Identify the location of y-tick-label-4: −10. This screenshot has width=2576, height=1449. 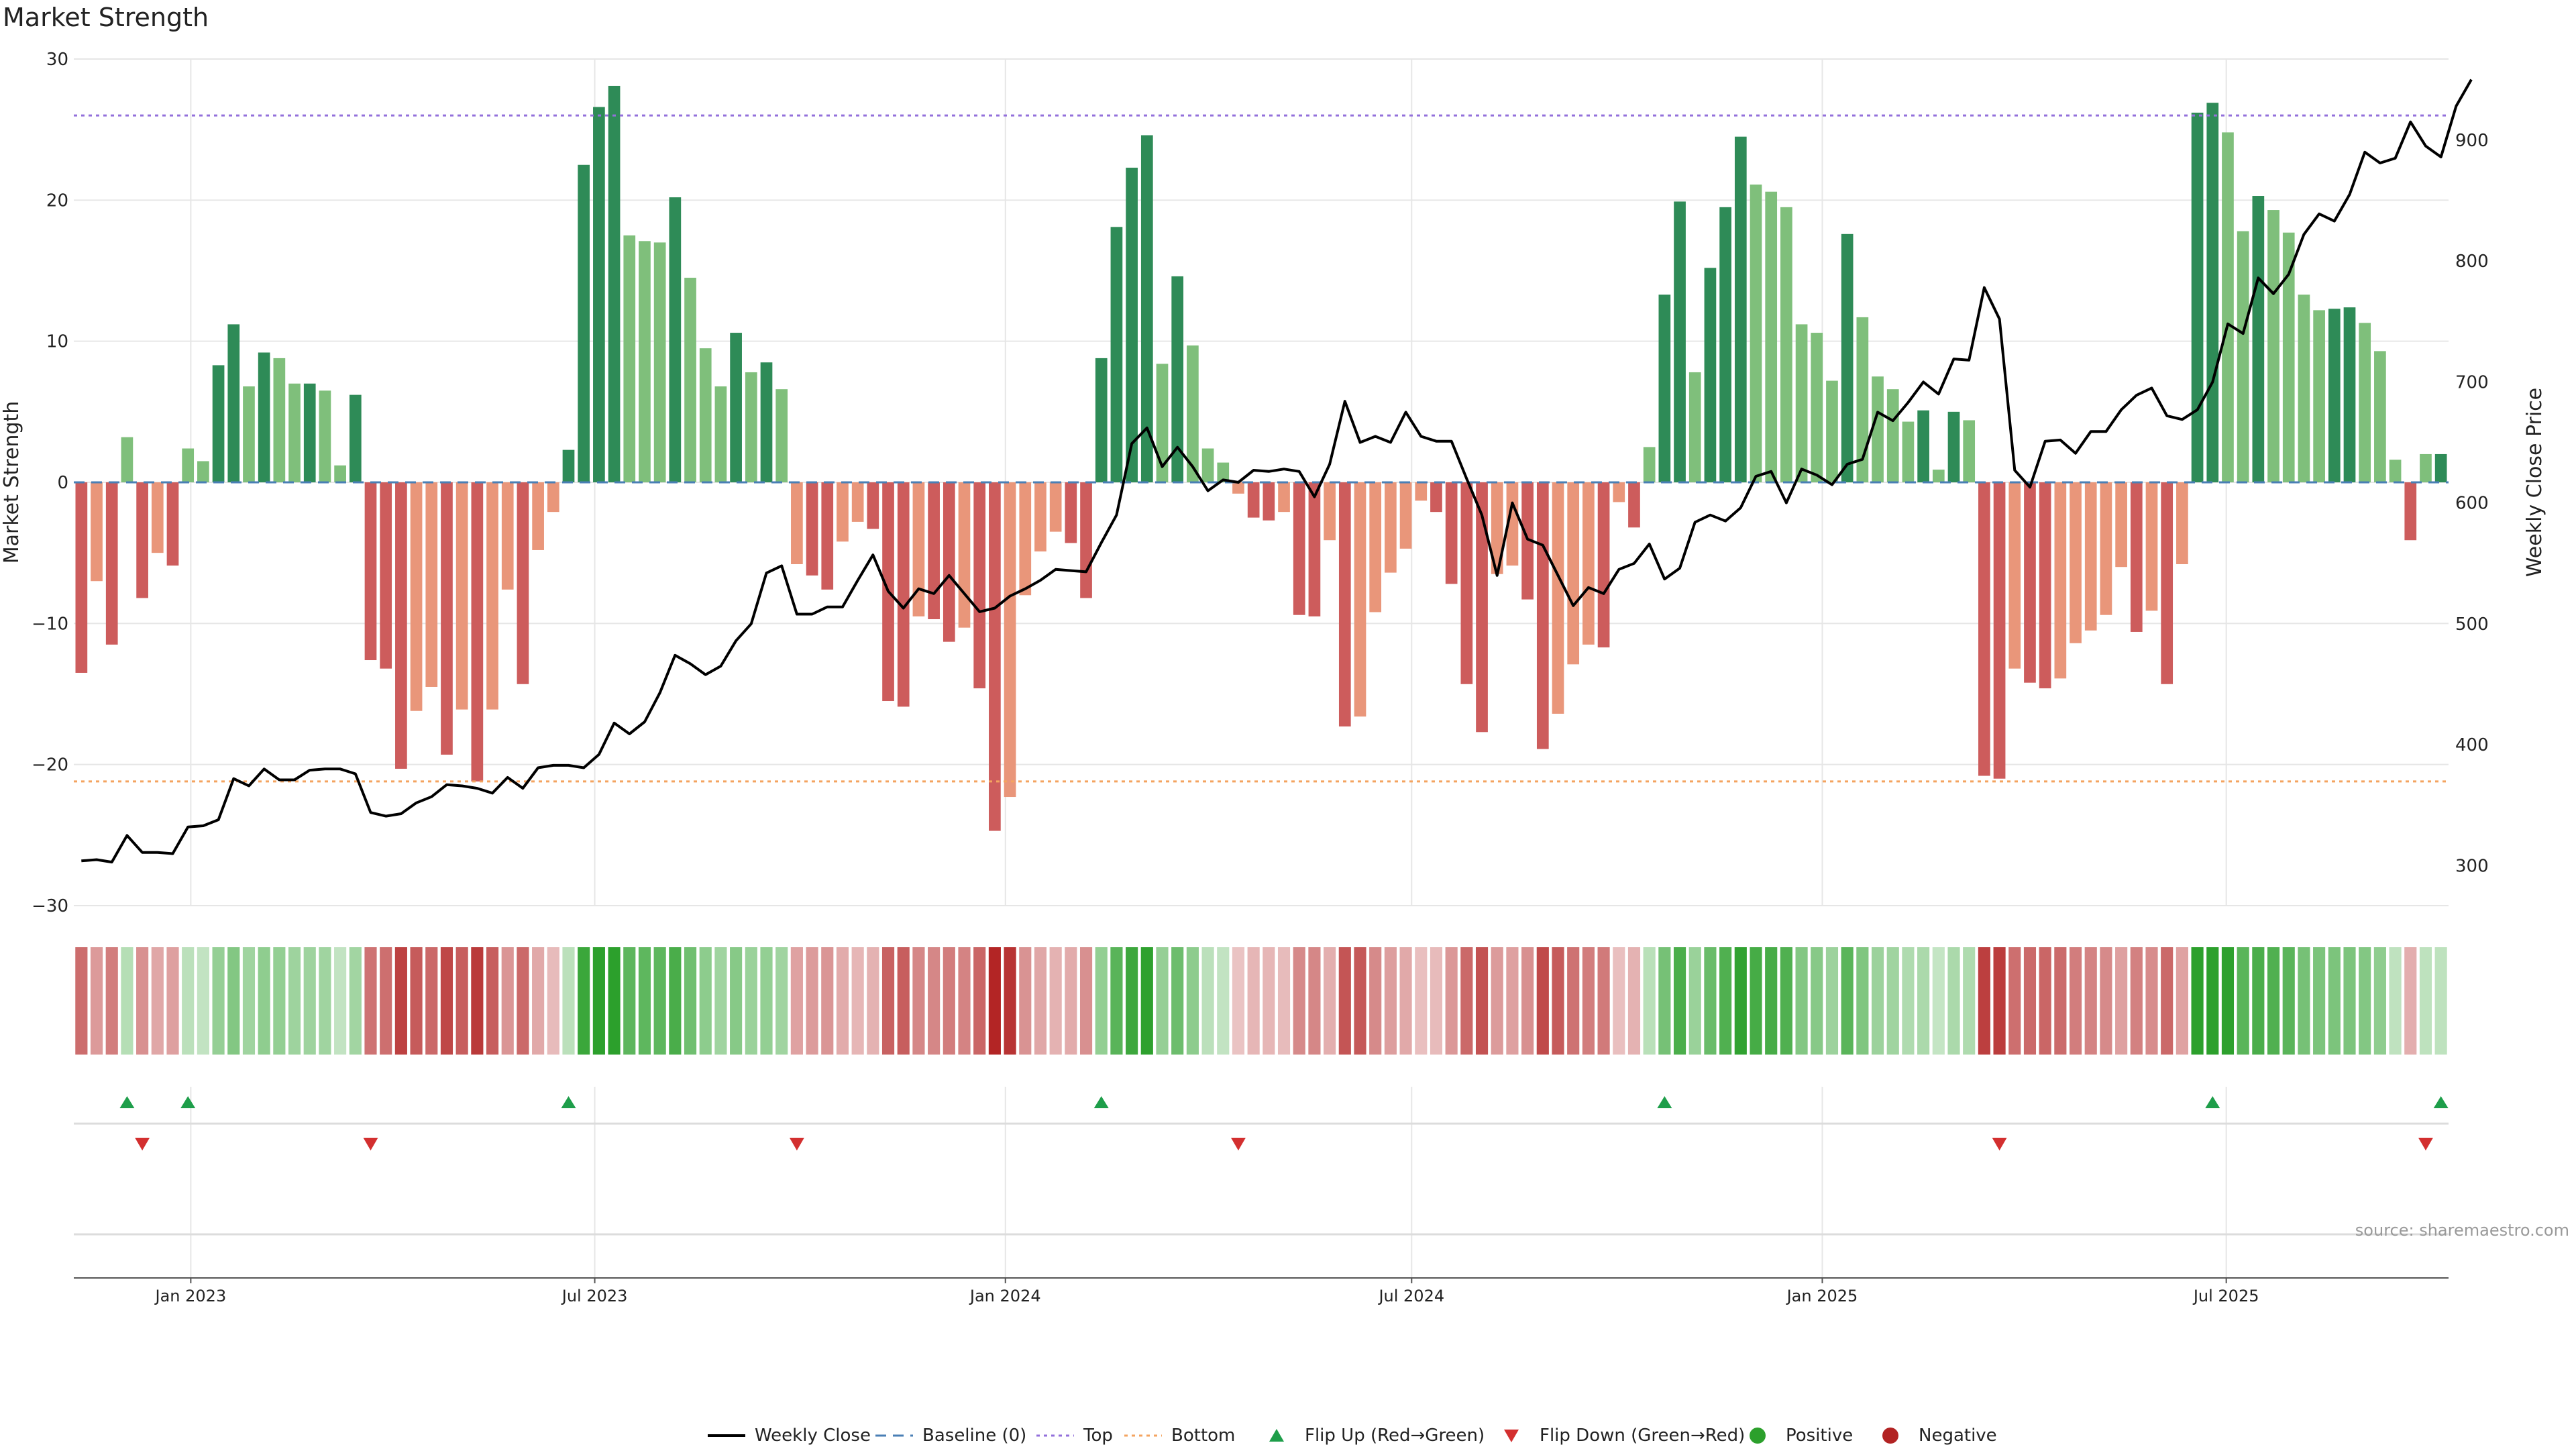
(50, 624).